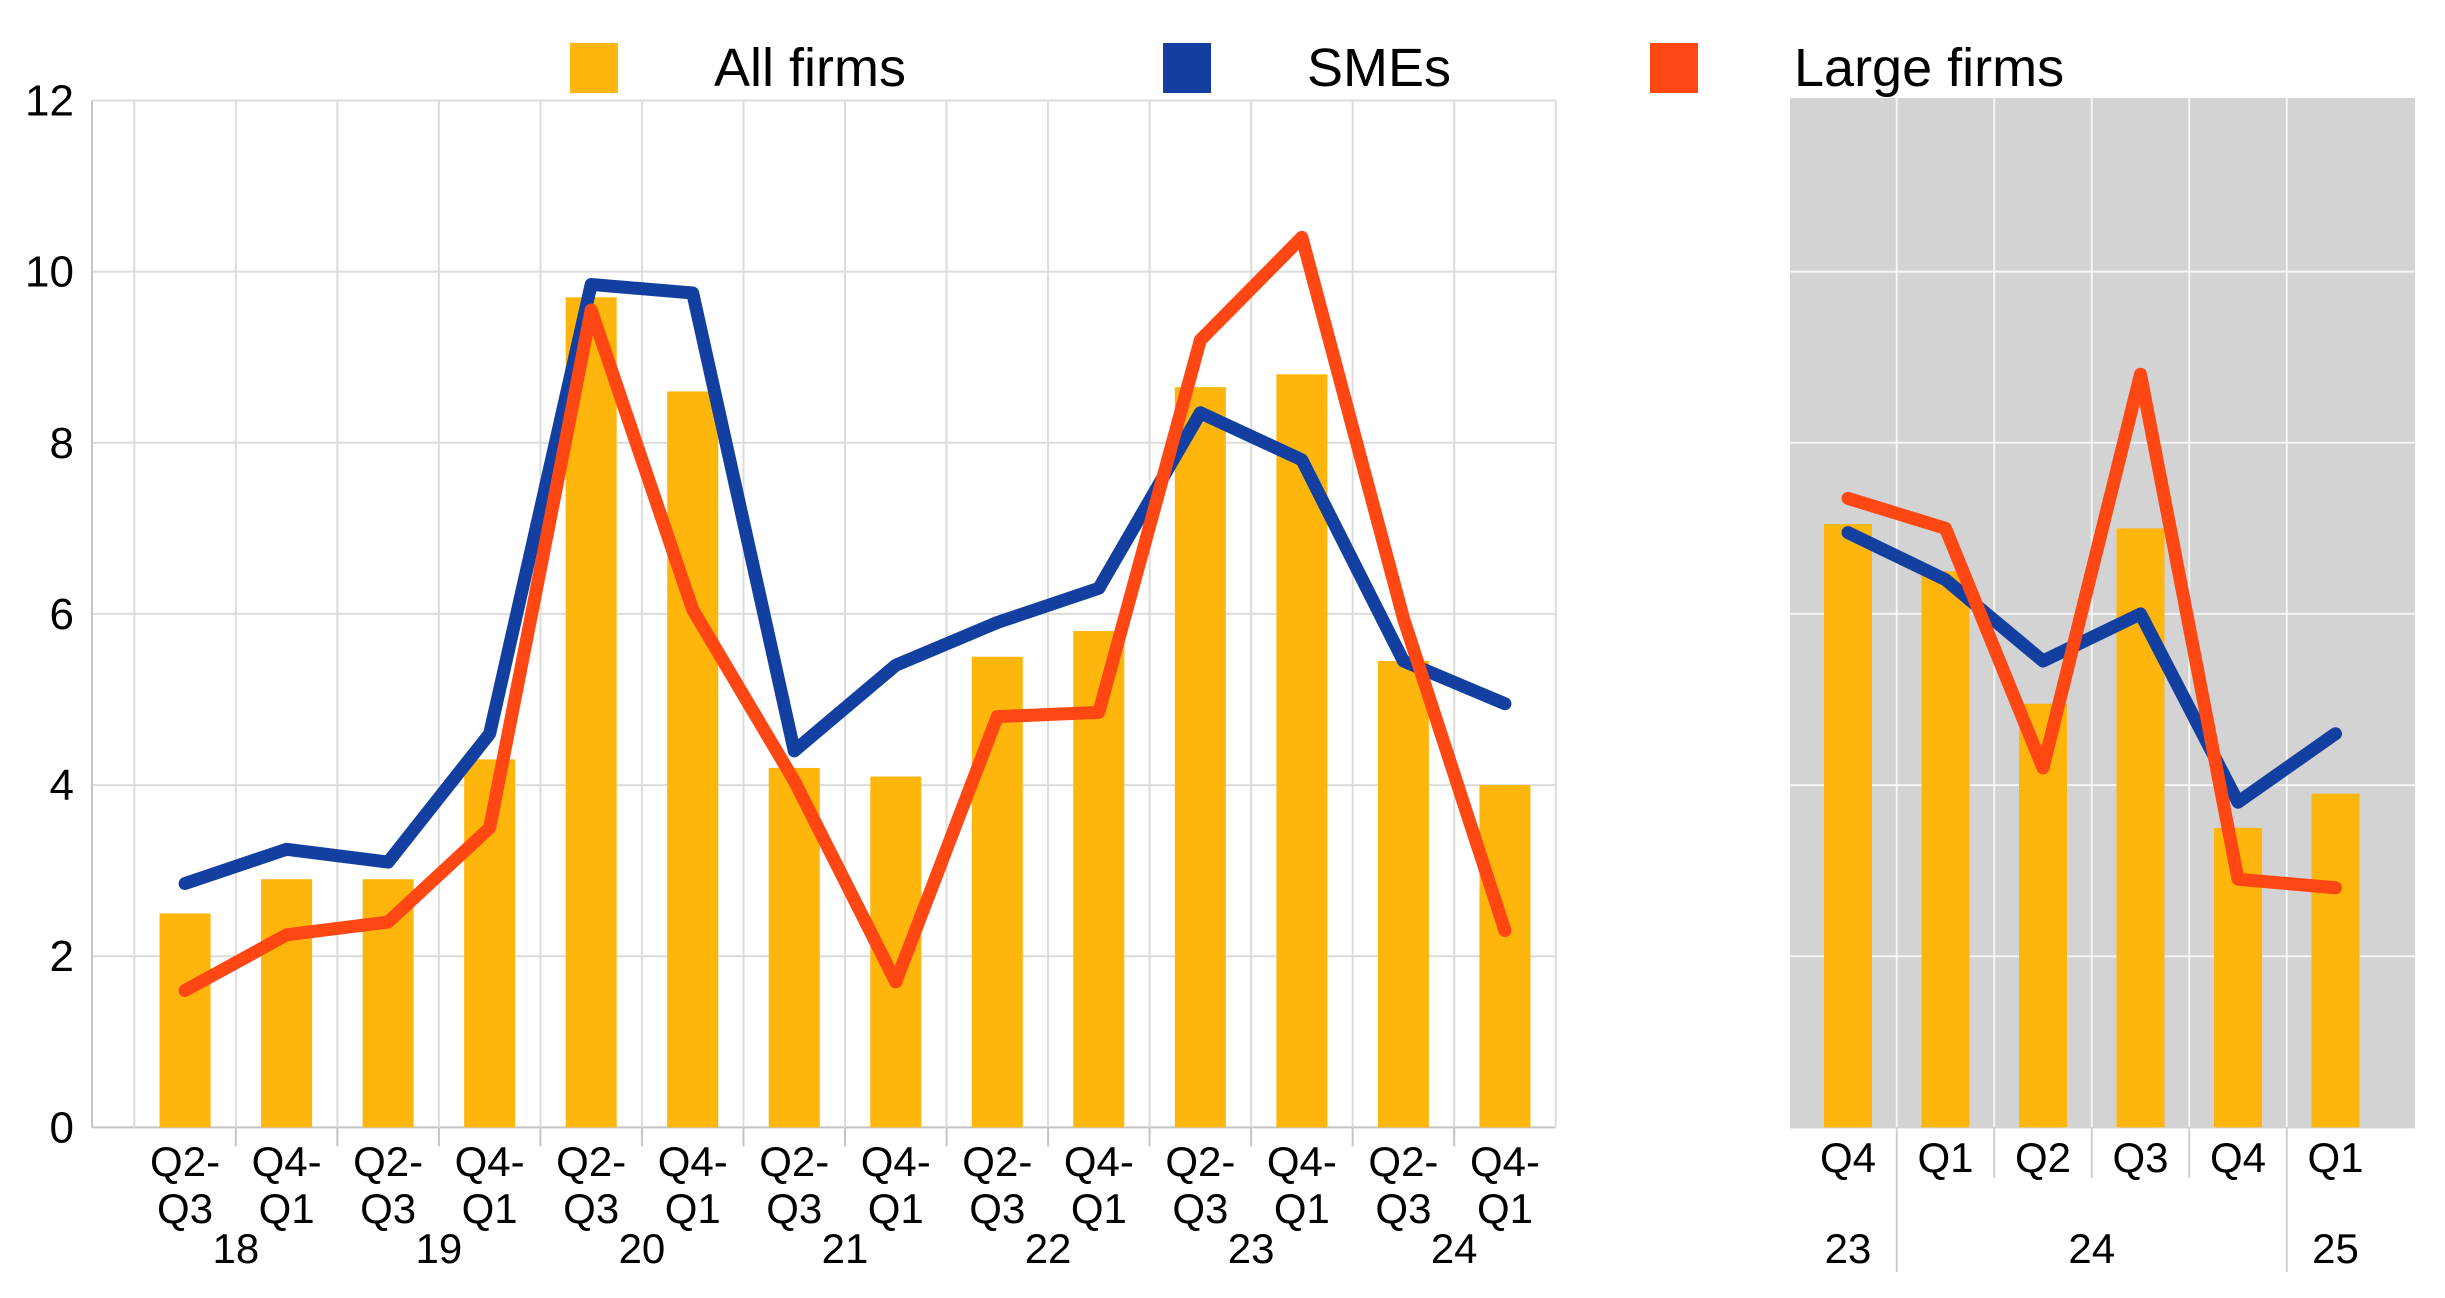 The height and width of the screenshot is (1298, 2445). Describe the element at coordinates (62, 443) in the screenshot. I see `y-tick-label: 8` at that location.